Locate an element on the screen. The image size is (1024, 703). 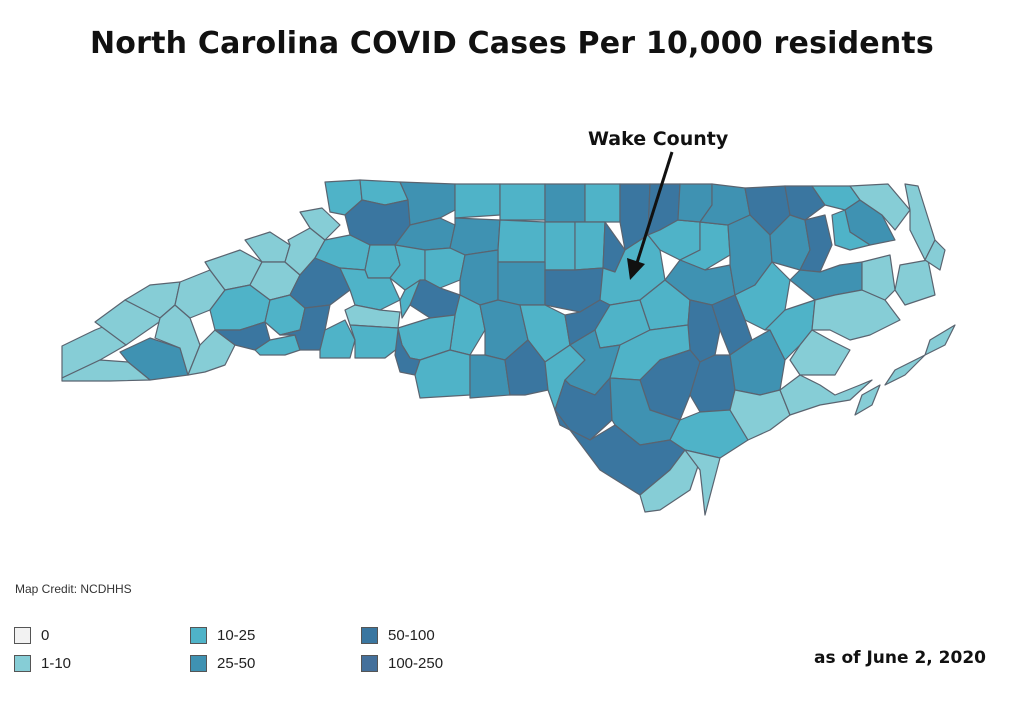
legend-item: 50-100 is located at coordinates (398, 635).